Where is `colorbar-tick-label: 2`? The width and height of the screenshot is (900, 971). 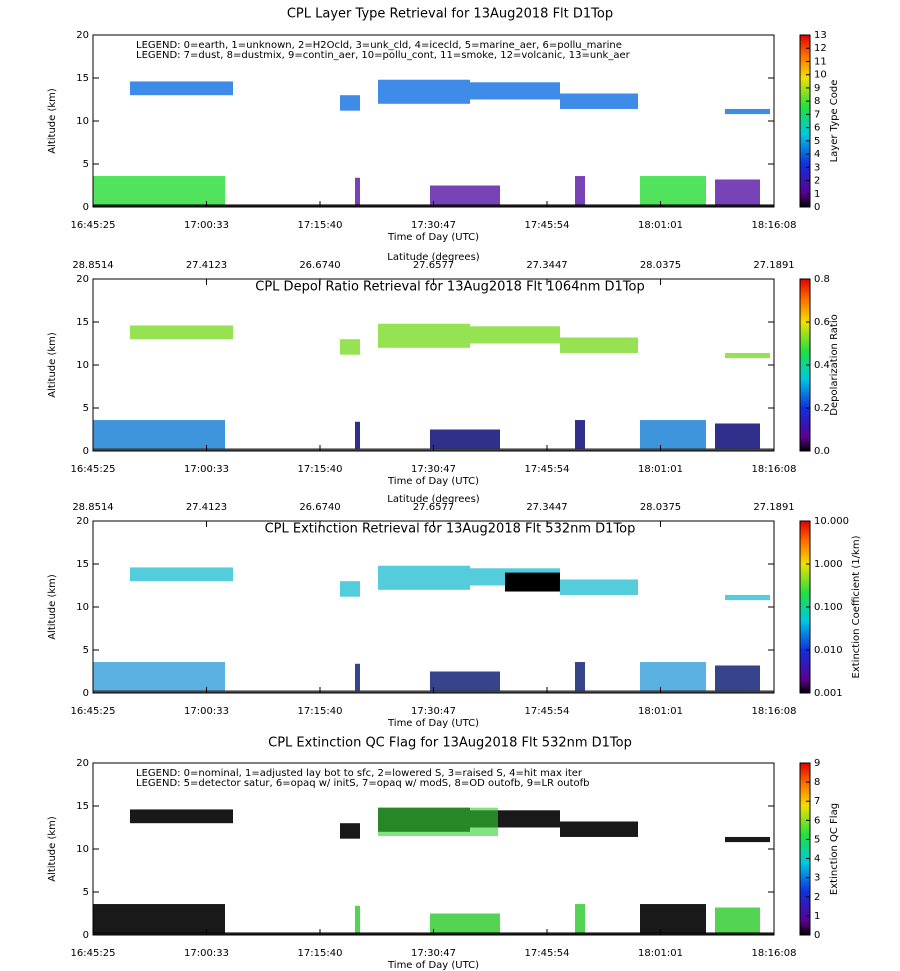 colorbar-tick-label: 2 is located at coordinates (817, 897).